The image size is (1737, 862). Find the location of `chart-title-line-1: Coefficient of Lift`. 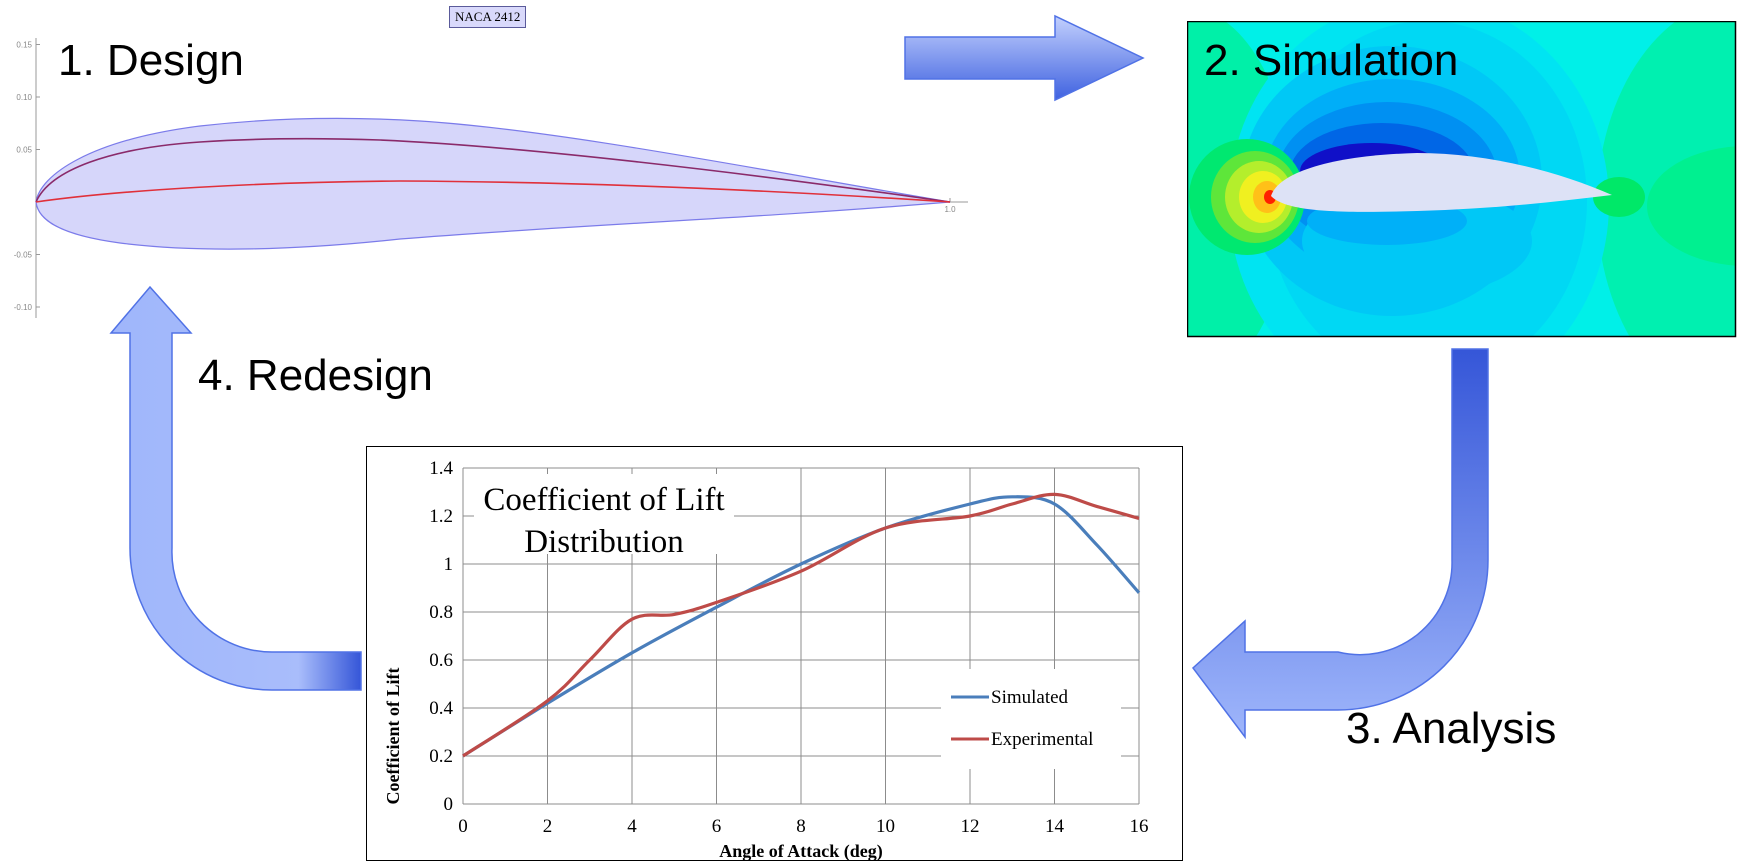

chart-title-line-1: Coefficient of Lift is located at coordinates (603, 500).